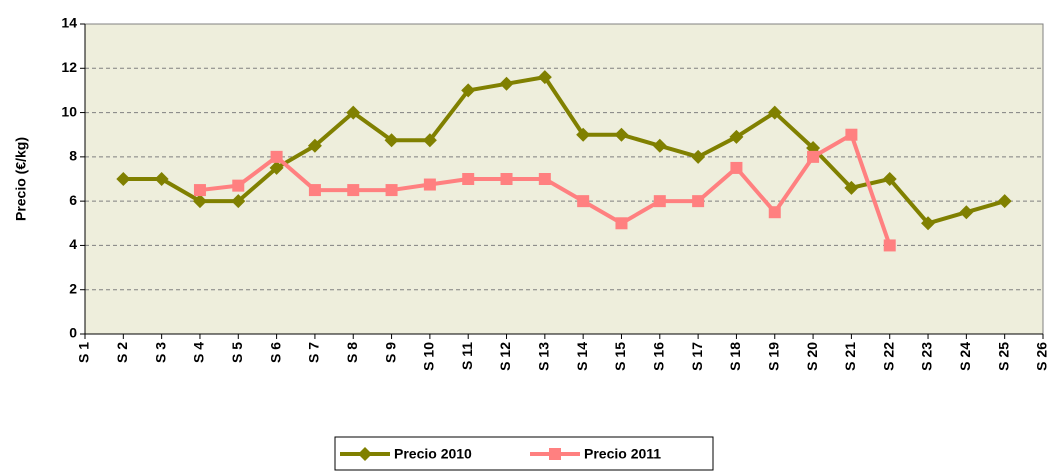  I want to click on x-tick-label: S 23, so click(927, 356).